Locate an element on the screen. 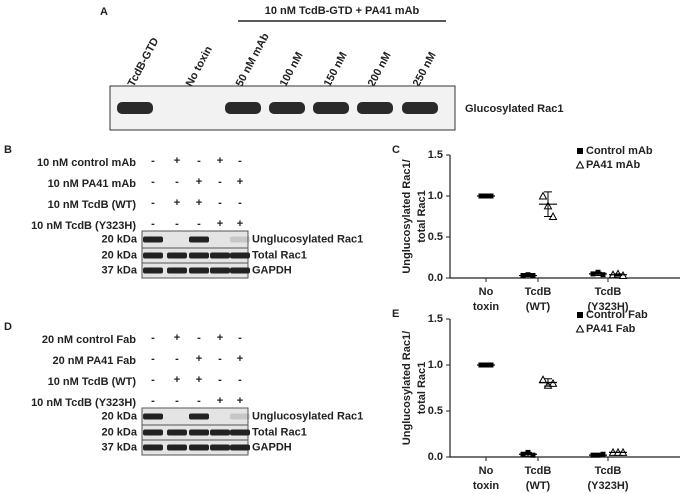 This screenshot has width=683, height=494. lane-label: No toxin is located at coordinates (199, 66).